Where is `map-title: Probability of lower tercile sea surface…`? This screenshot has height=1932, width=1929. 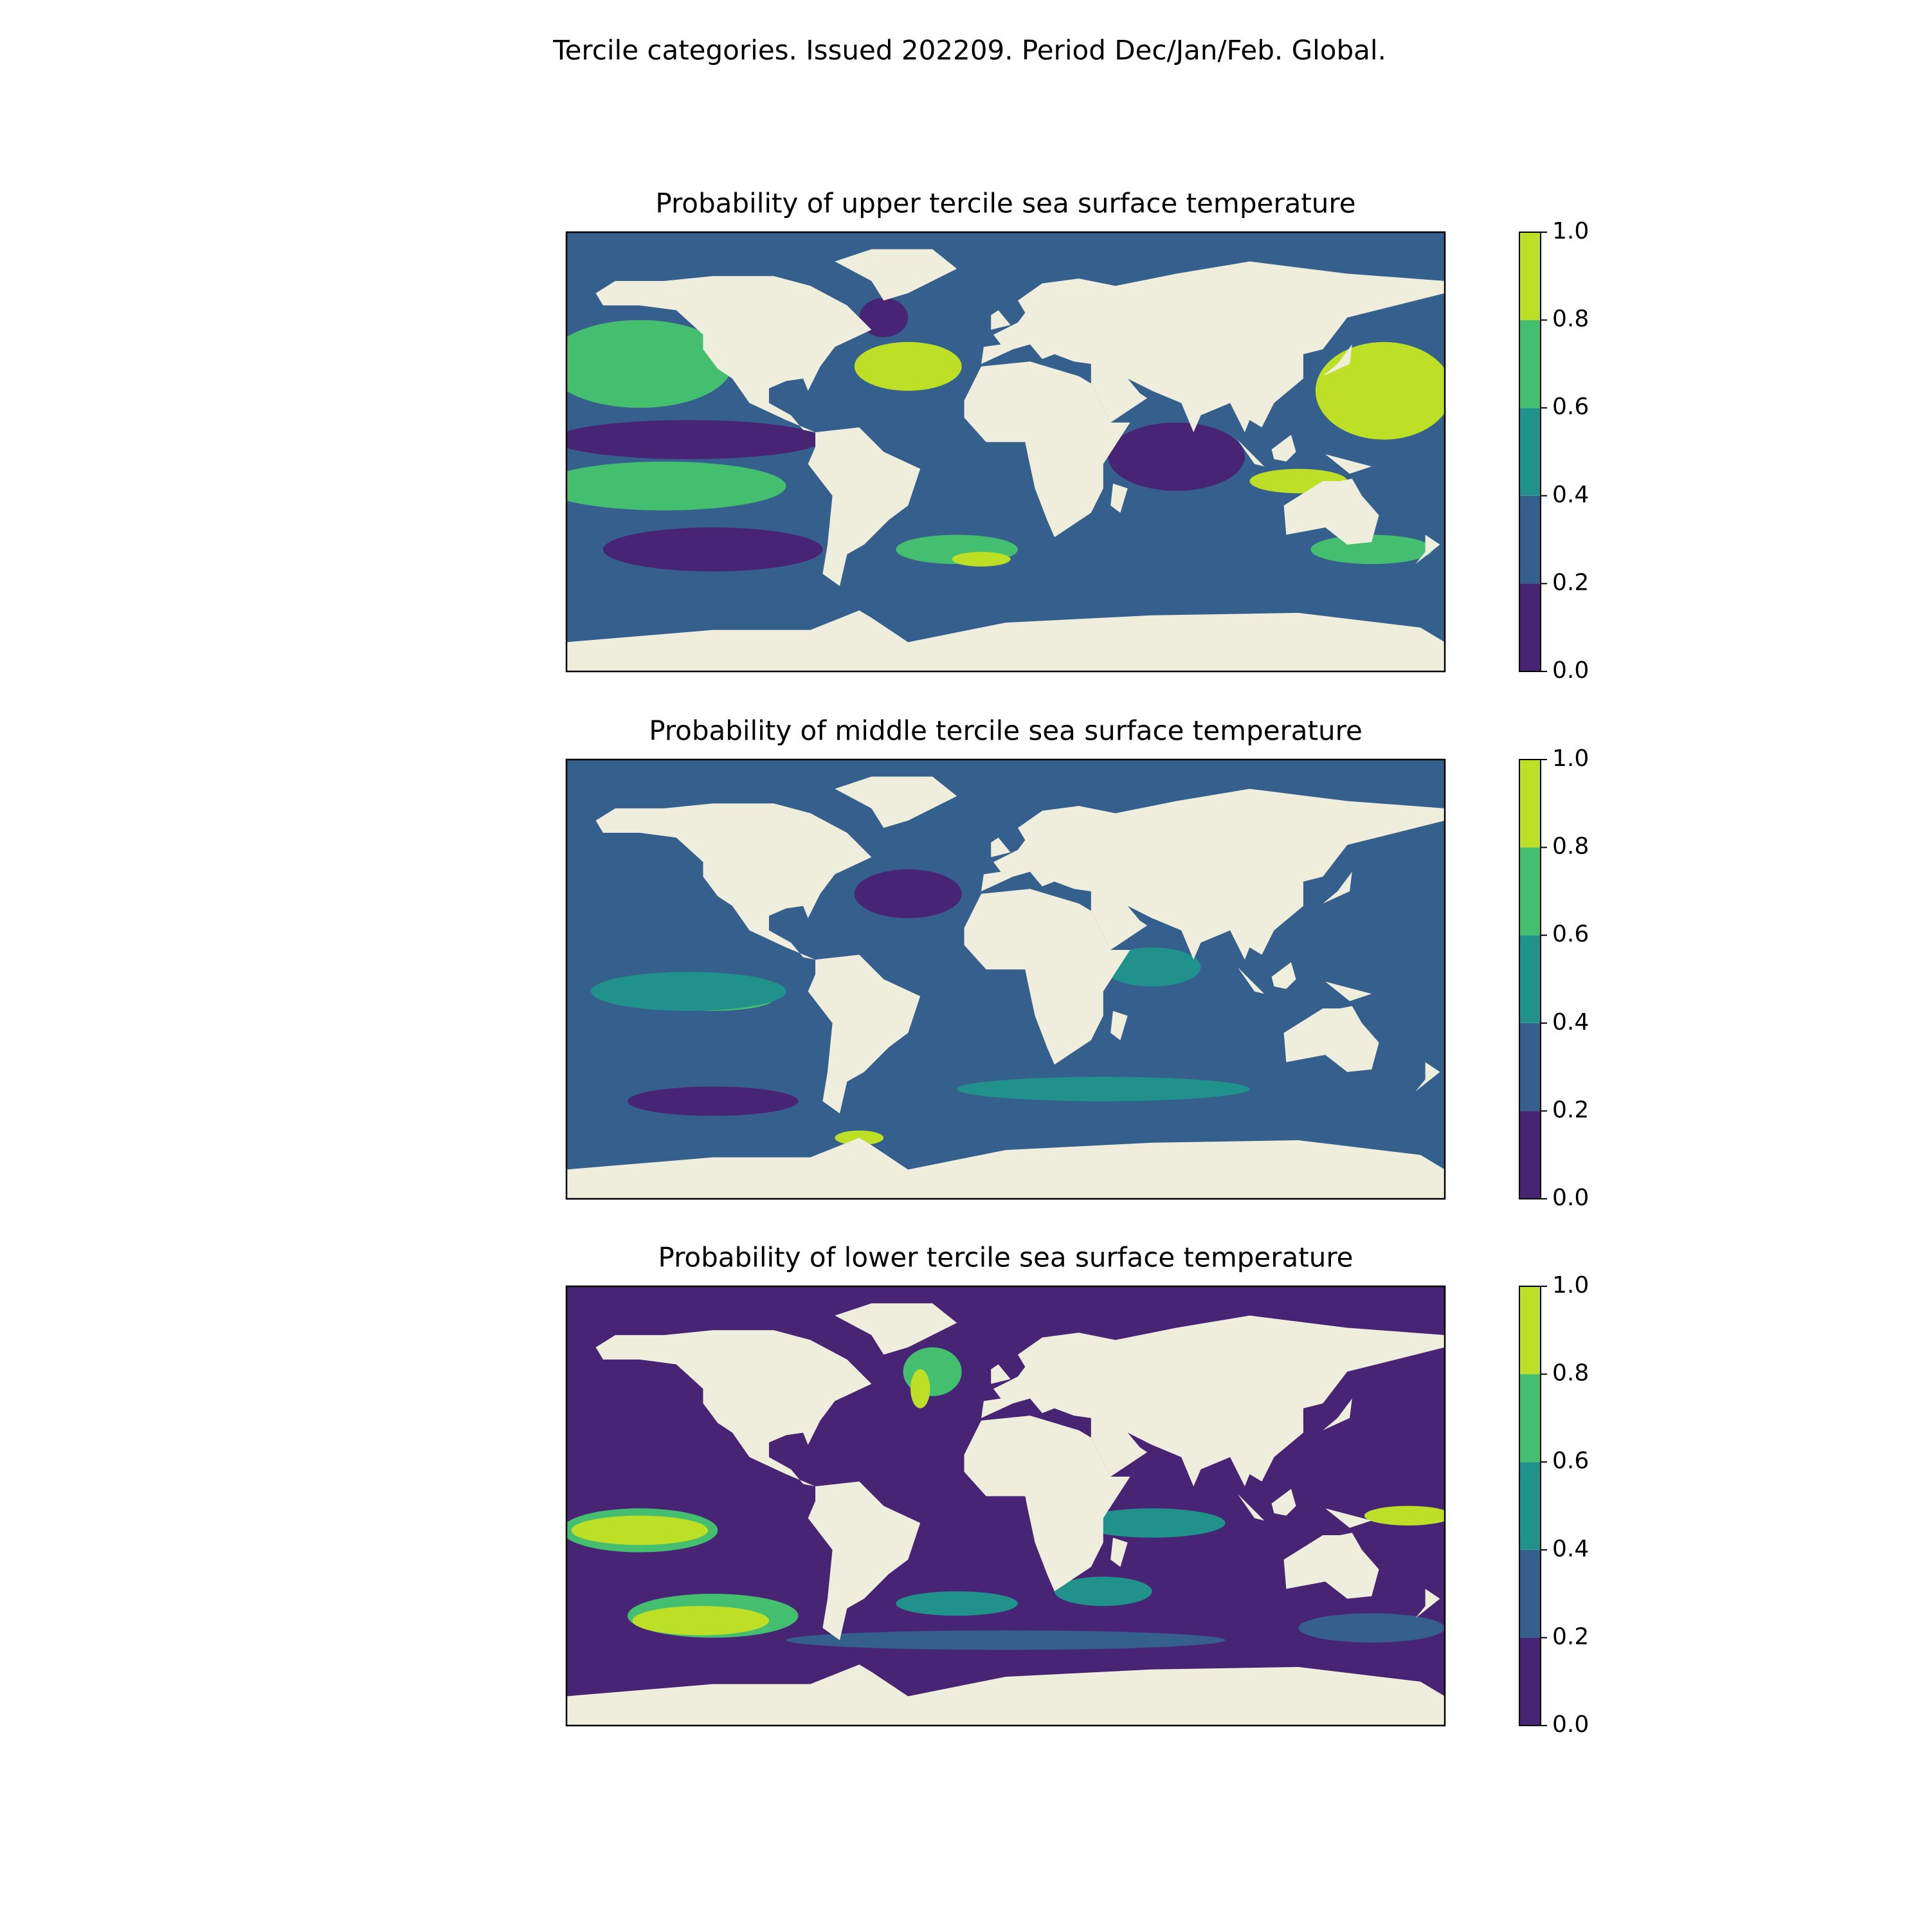
map-title: Probability of lower tercile sea surface… is located at coordinates (1006, 1258).